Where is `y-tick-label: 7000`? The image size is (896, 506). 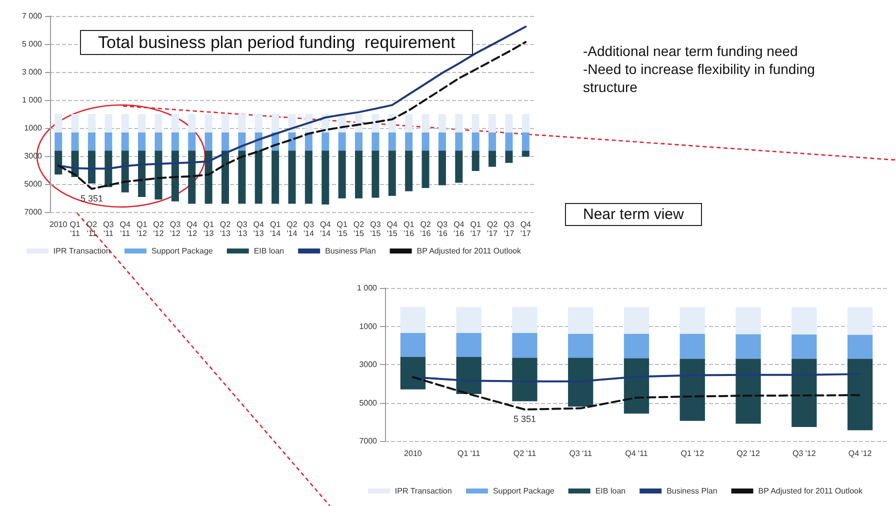
y-tick-label: 7000 is located at coordinates (33, 212).